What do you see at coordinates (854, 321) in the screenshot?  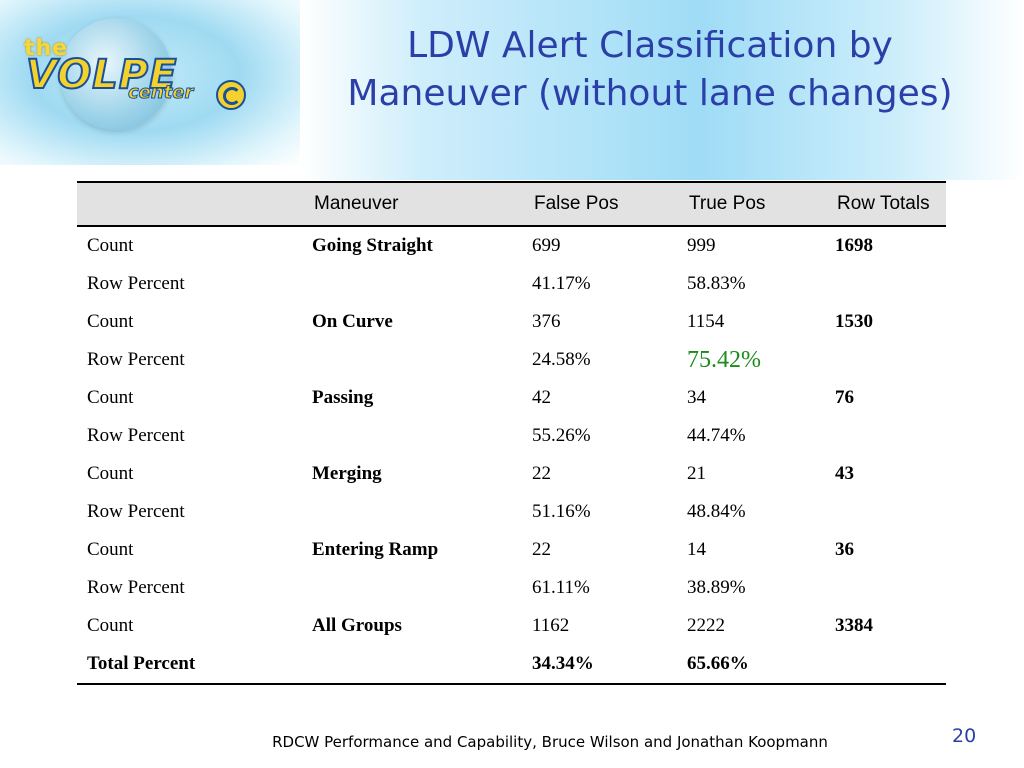 I see `row-total-cell: 1530` at bounding box center [854, 321].